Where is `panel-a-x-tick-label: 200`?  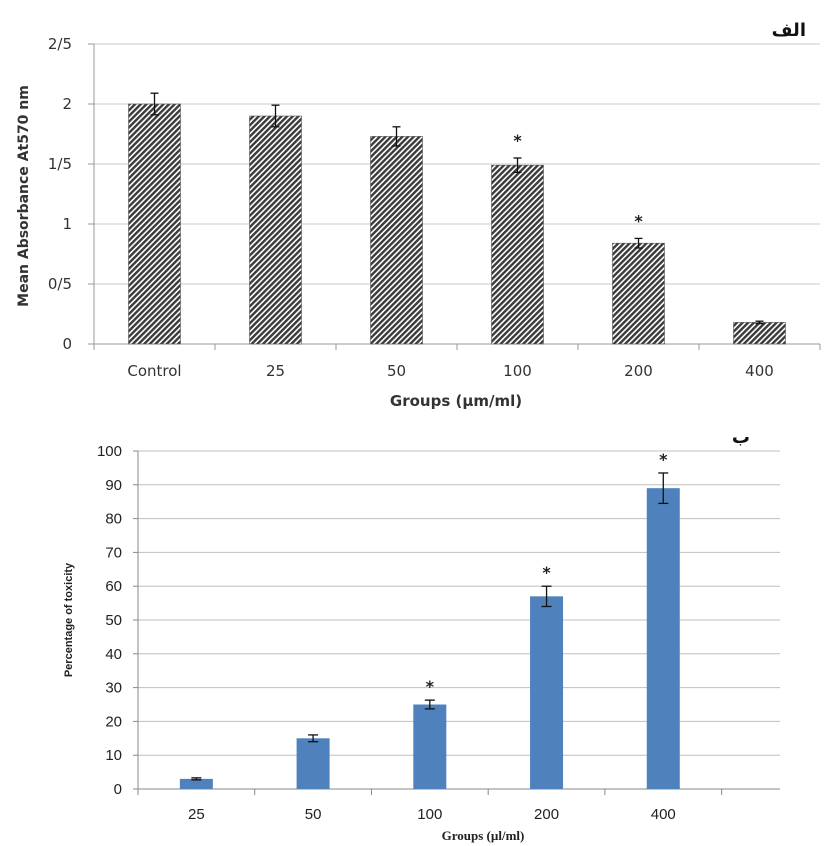 panel-a-x-tick-label: 200 is located at coordinates (638, 371).